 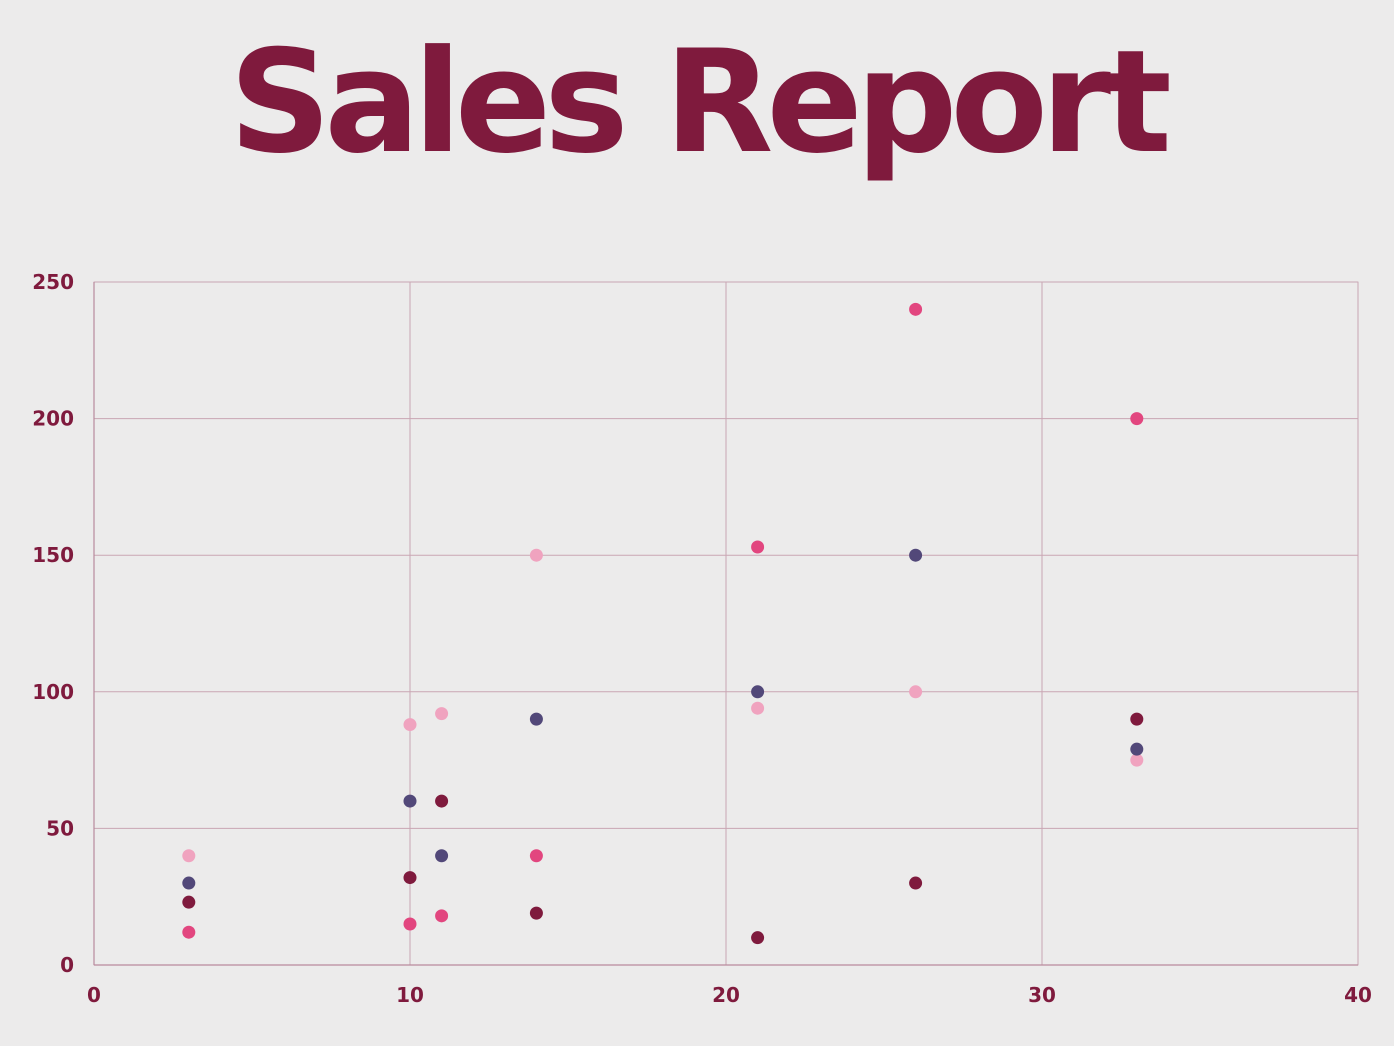 I want to click on y-tick-label: 200, so click(x=53, y=419).